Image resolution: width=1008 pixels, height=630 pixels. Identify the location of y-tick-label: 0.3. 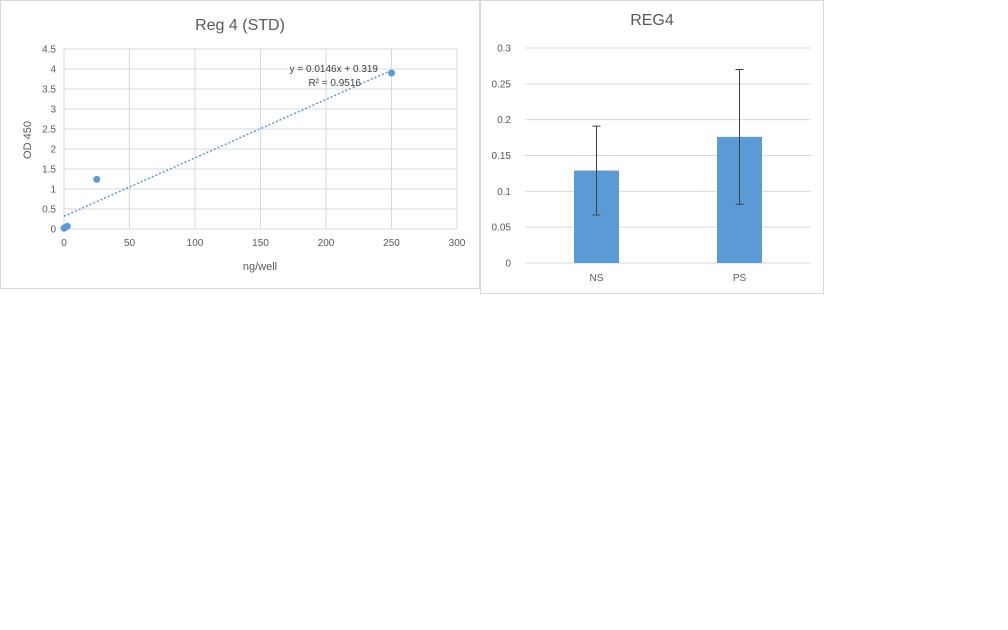
(504, 49).